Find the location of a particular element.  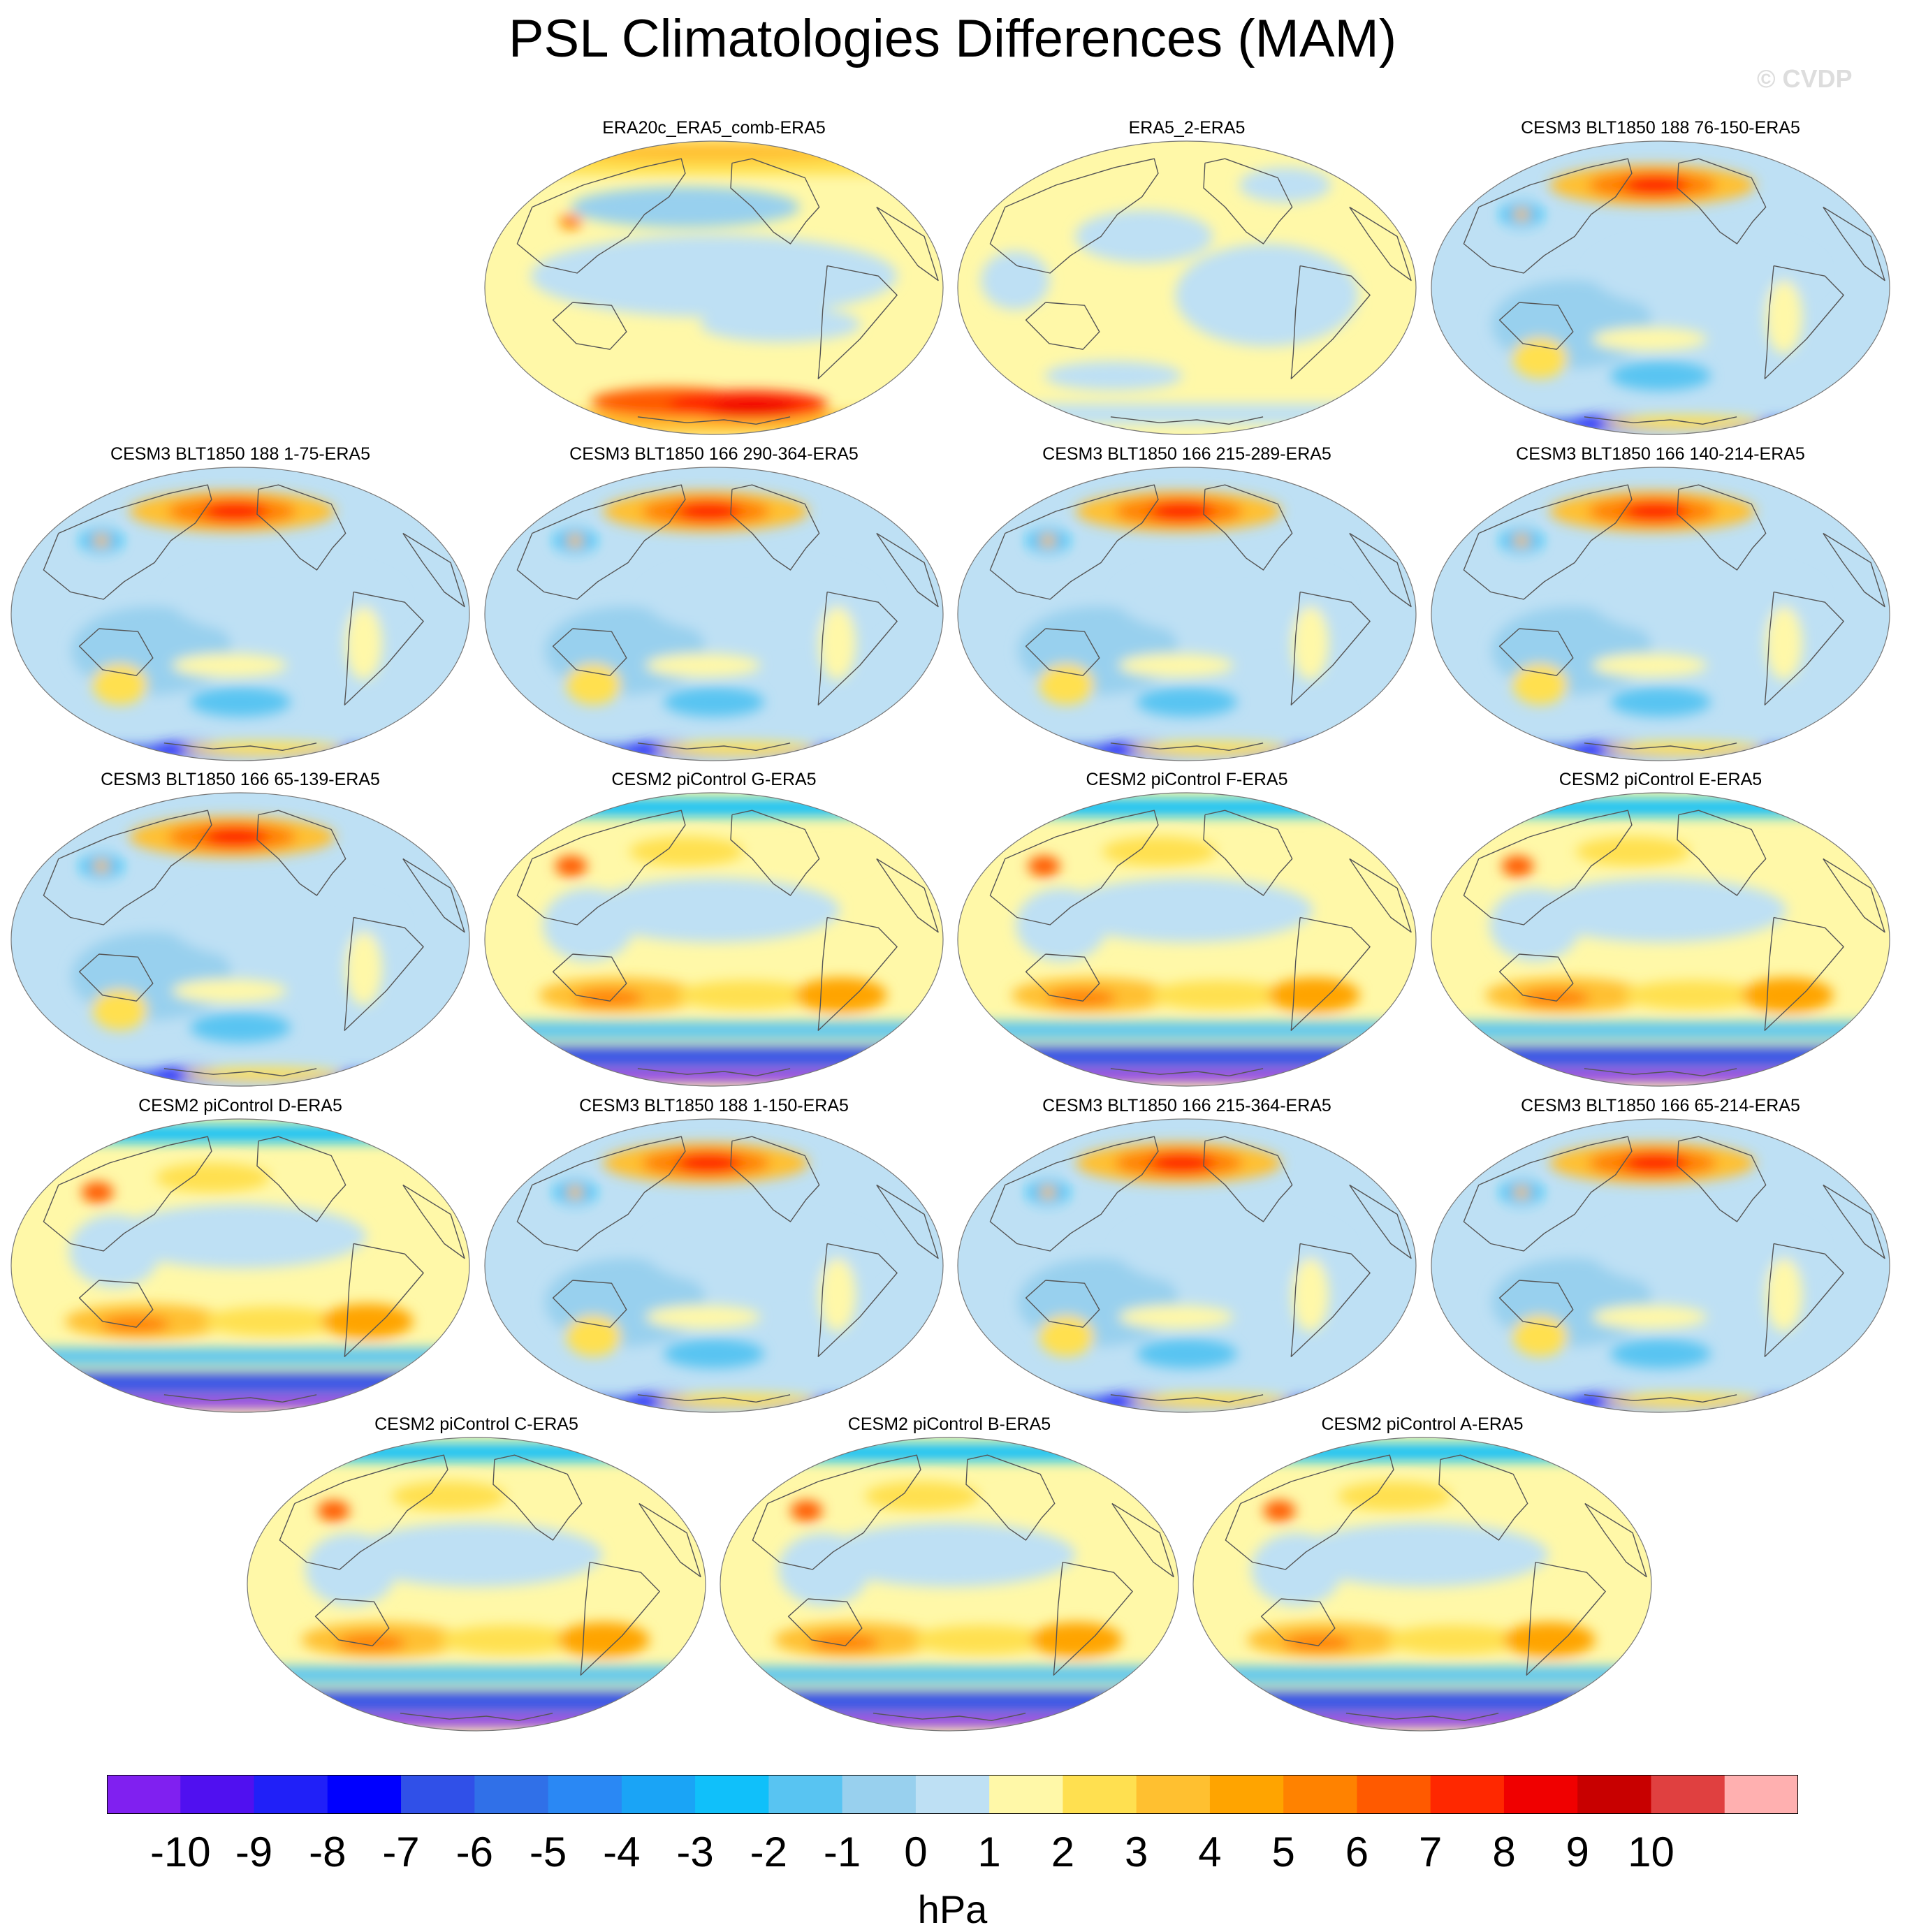

map-panel: CESM3 BLT1850 188 1-150-ERA5 is located at coordinates (714, 1256).